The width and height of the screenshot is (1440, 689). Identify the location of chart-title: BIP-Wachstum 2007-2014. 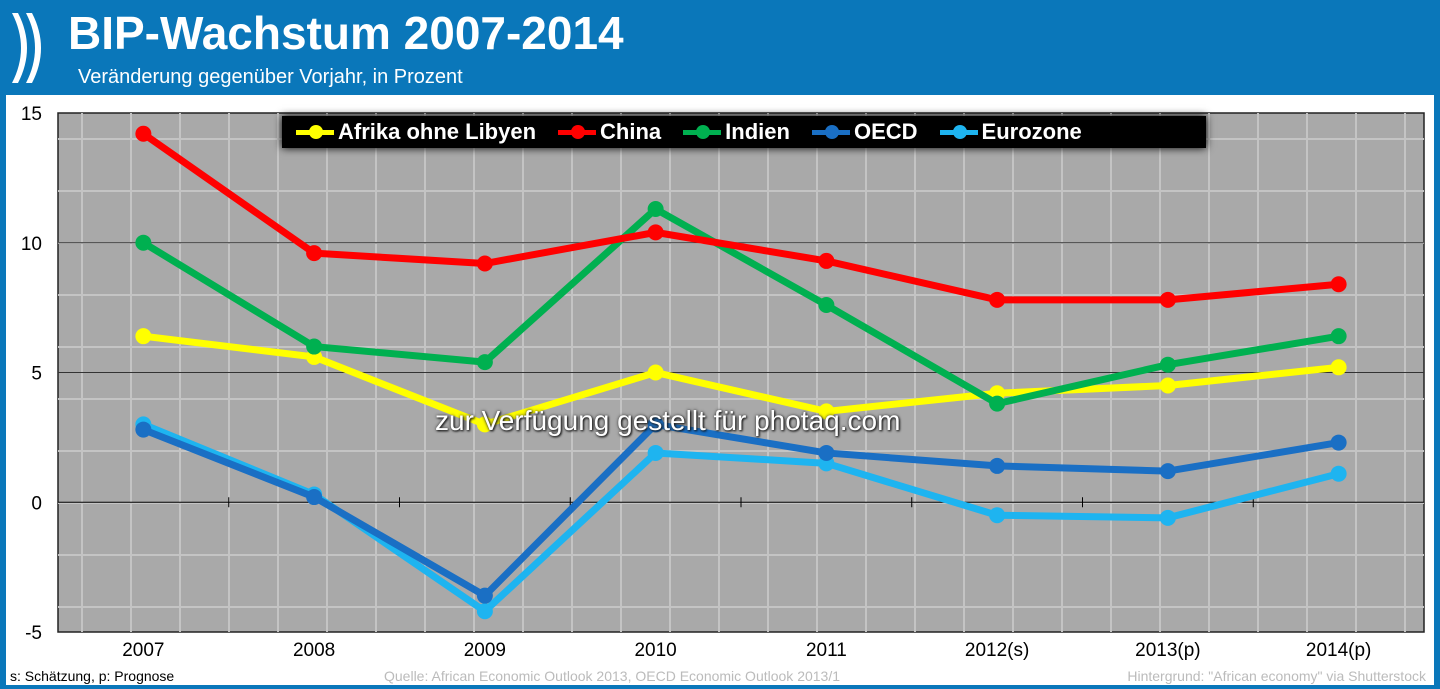
(346, 33).